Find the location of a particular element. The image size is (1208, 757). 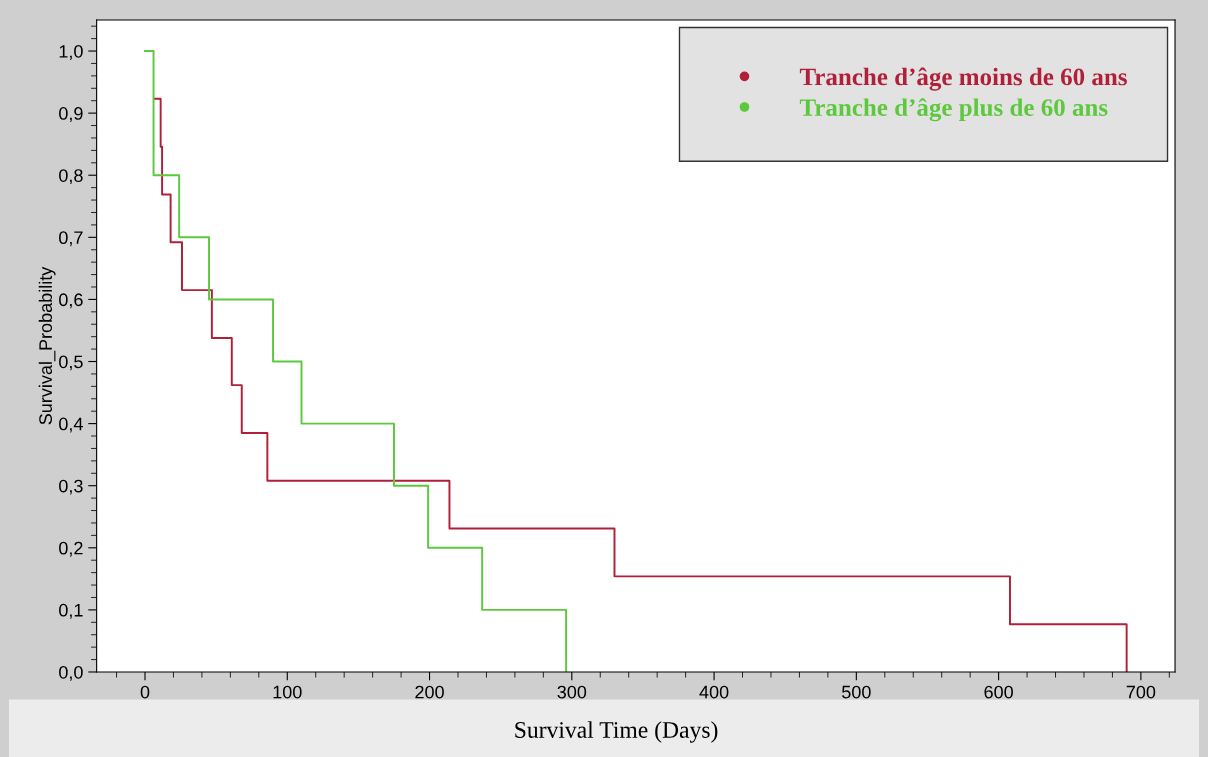

legend-label: Tranche d’âge moins de 60 ans is located at coordinates (963, 79).